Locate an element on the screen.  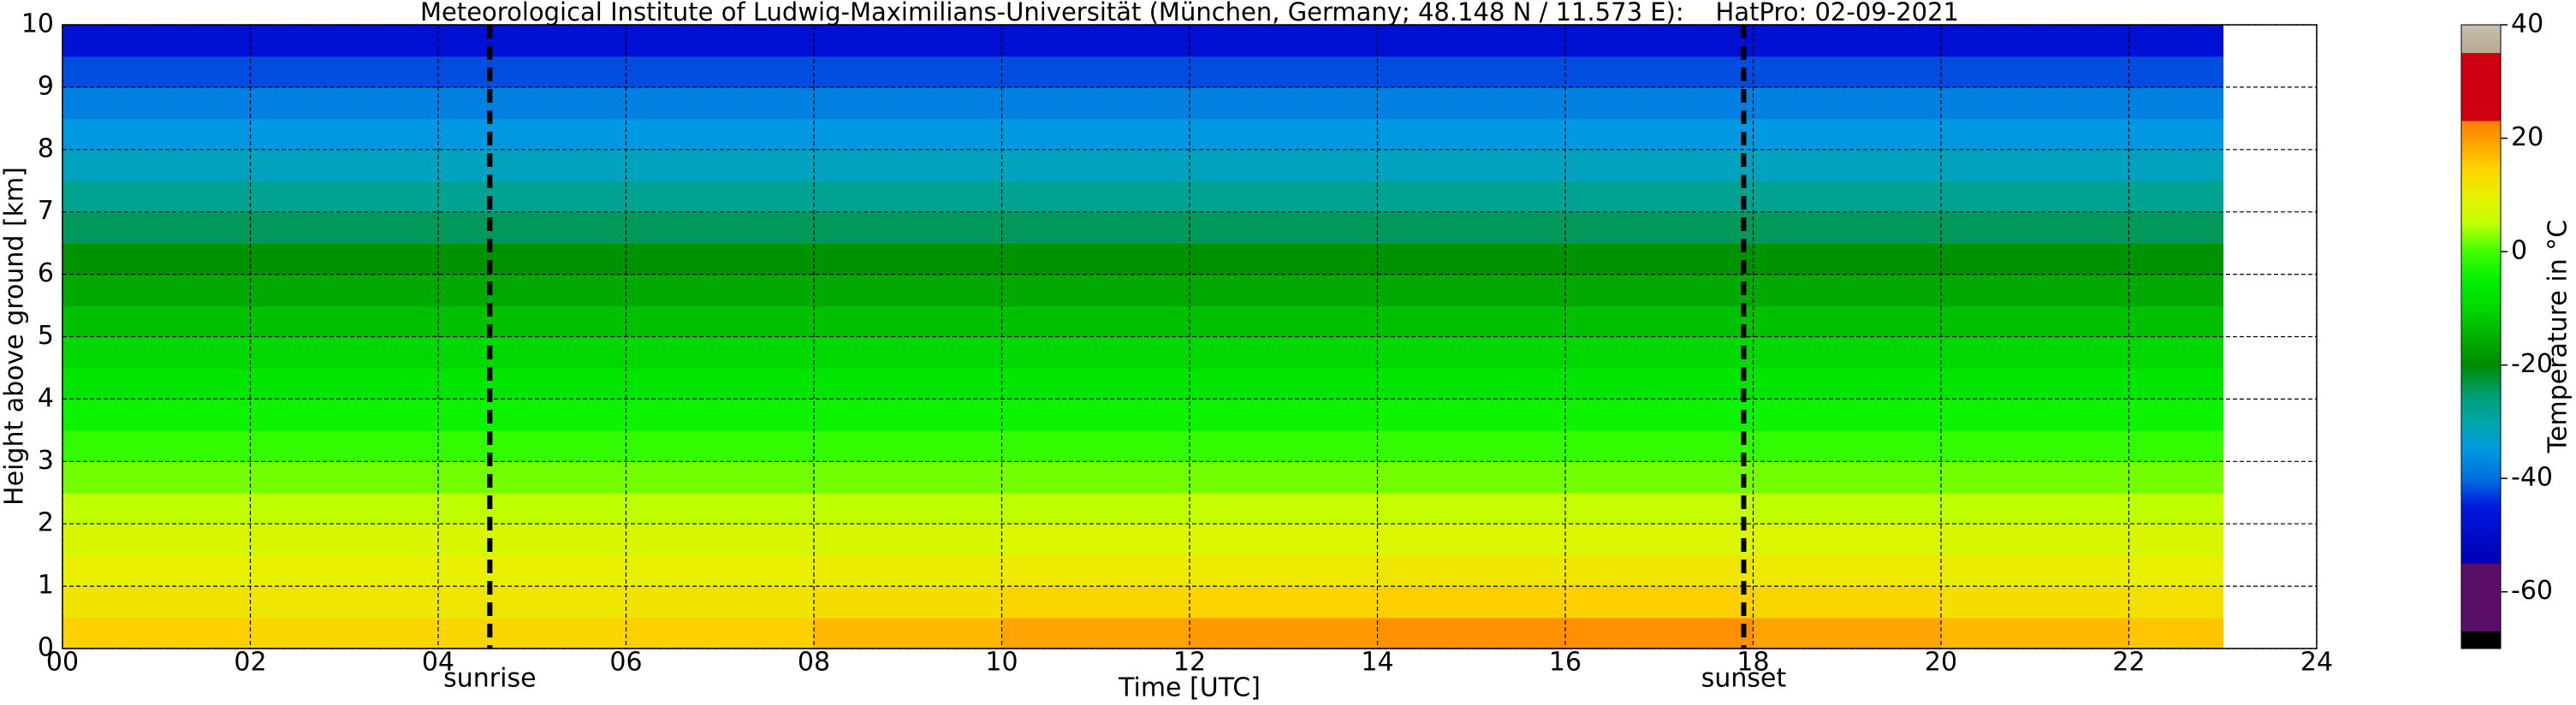
x-tick-label: 18 is located at coordinates (1752, 663).